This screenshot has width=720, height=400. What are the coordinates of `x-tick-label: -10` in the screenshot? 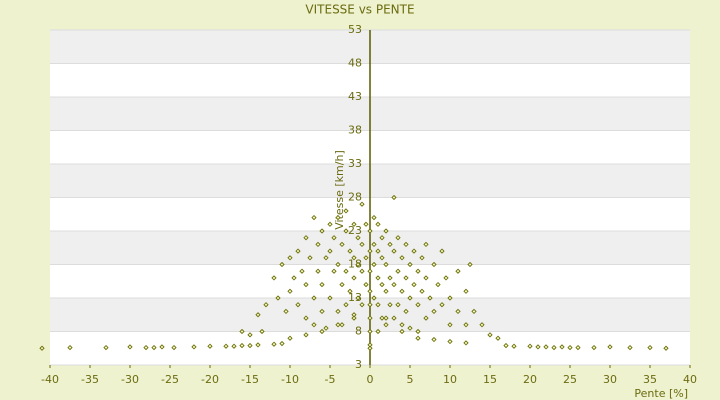 It's located at (290, 379).